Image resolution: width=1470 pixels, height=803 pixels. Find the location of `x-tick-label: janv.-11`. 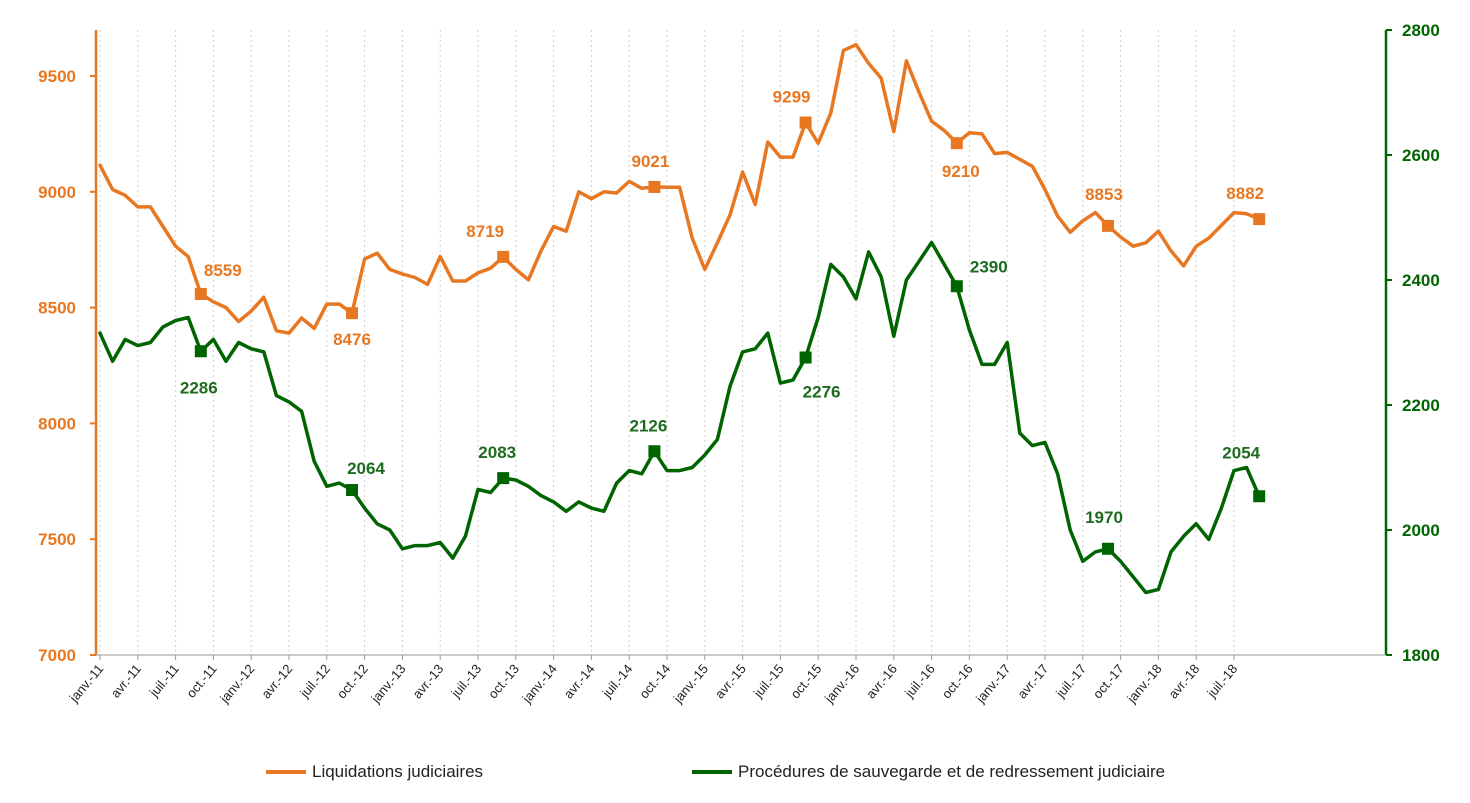

x-tick-label: janv.-11 is located at coordinates (86, 683).